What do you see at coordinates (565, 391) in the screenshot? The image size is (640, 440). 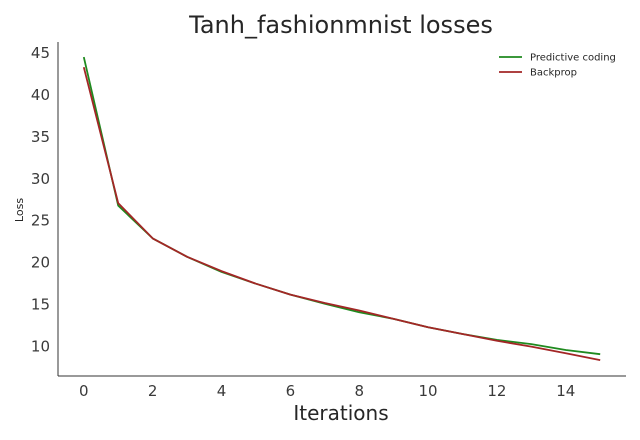 I see `x-tick-label: 14` at bounding box center [565, 391].